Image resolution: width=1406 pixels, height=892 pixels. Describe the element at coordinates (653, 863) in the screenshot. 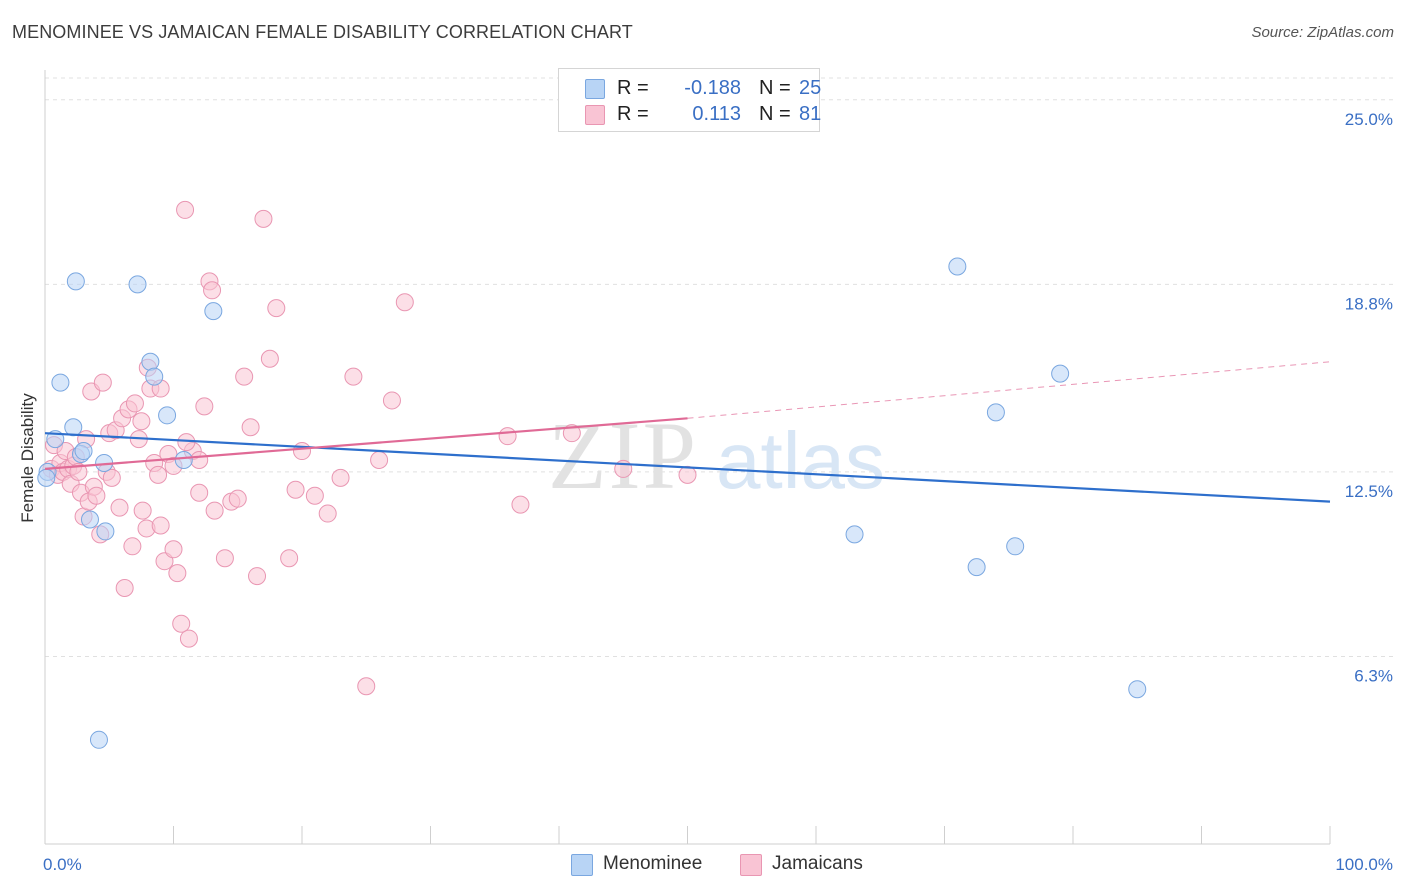

I see `menominee-legend-label: Menominee` at that location.